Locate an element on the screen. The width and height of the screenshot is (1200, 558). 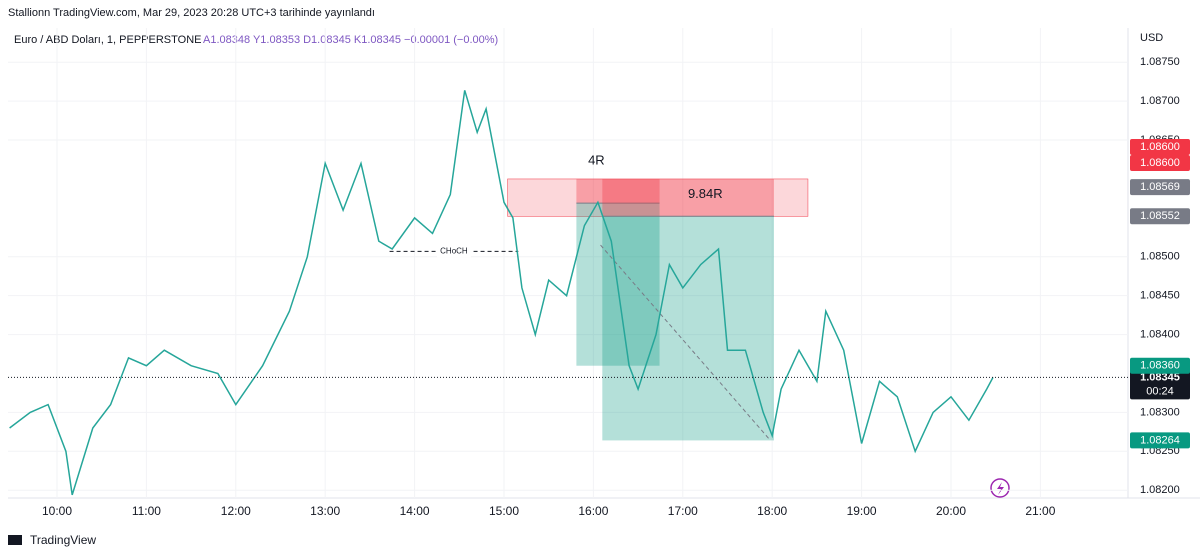
zone is located at coordinates (658, 197).